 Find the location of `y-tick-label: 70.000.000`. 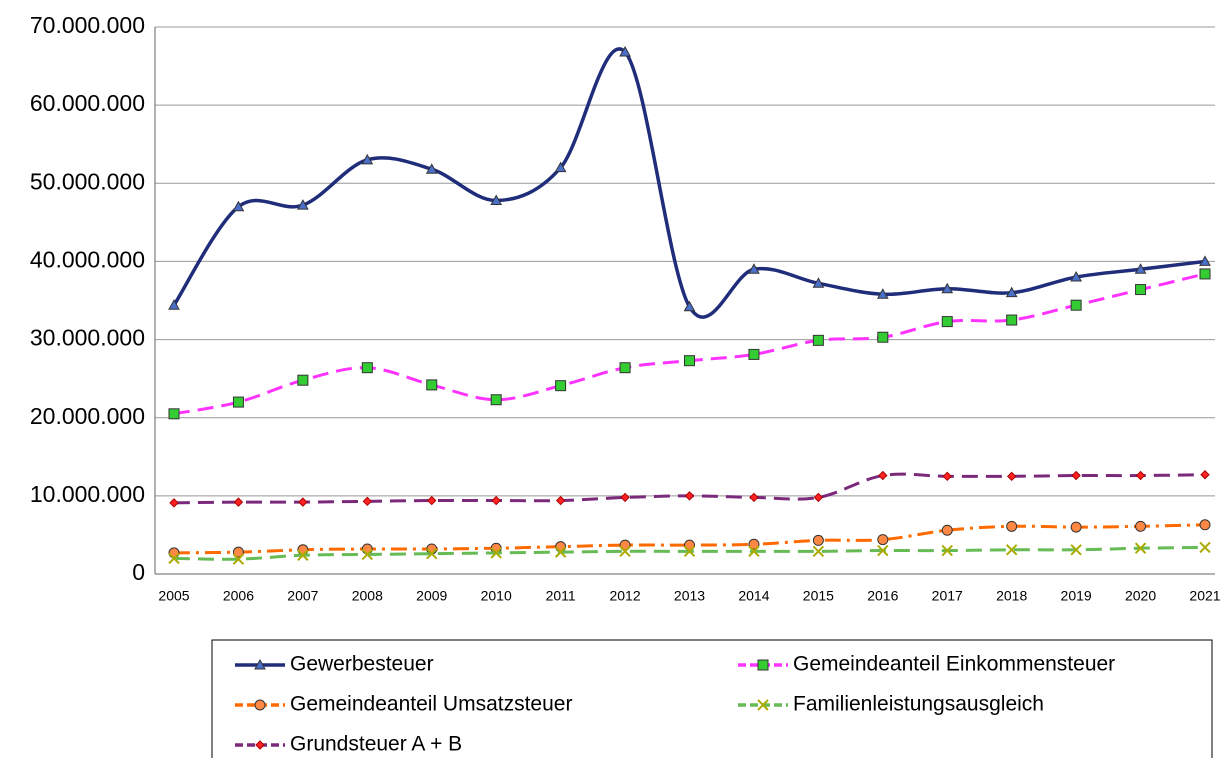

y-tick-label: 70.000.000 is located at coordinates (87, 25).